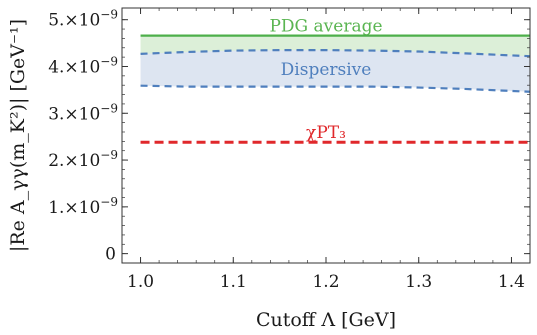 This screenshot has height=335, width=537. I want to click on x-tick-label: 1.1, so click(233, 282).